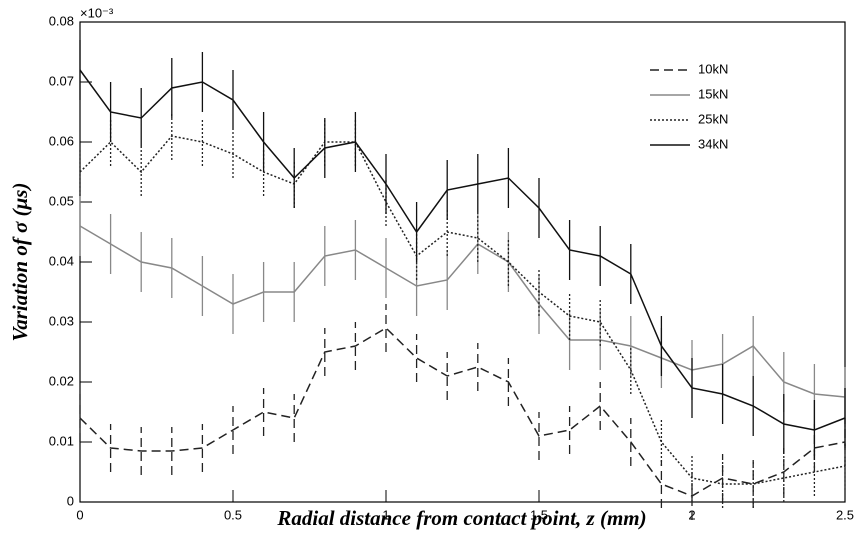  I want to click on x-tick-label: 2.5, so click(845, 514).